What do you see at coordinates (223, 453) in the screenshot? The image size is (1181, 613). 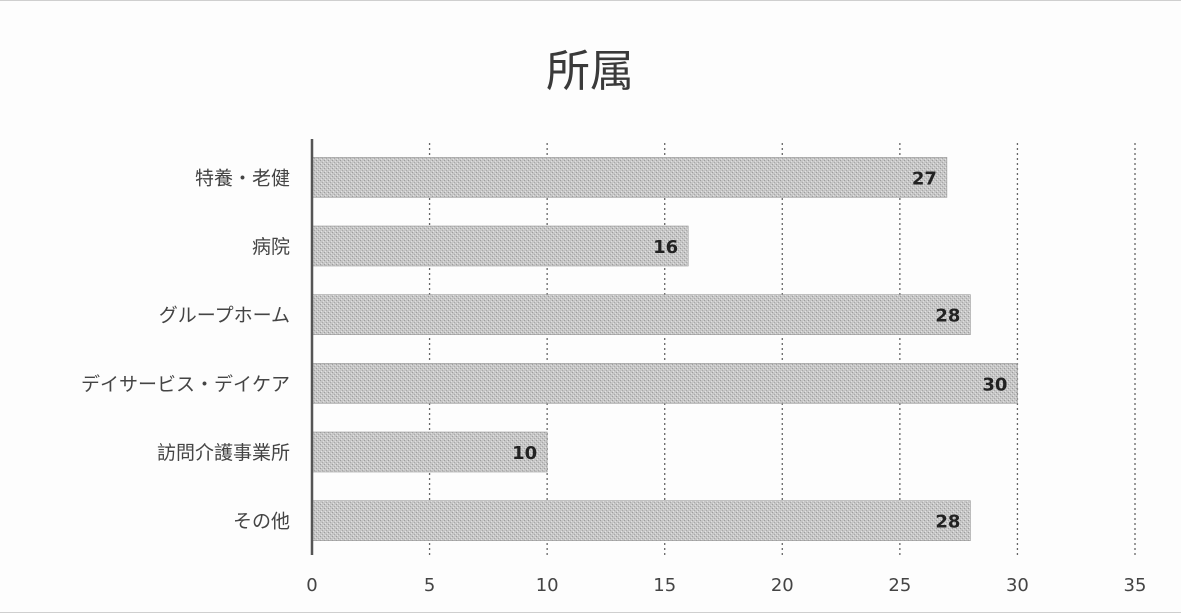 I see `category-label: 訪問介護事業所` at bounding box center [223, 453].